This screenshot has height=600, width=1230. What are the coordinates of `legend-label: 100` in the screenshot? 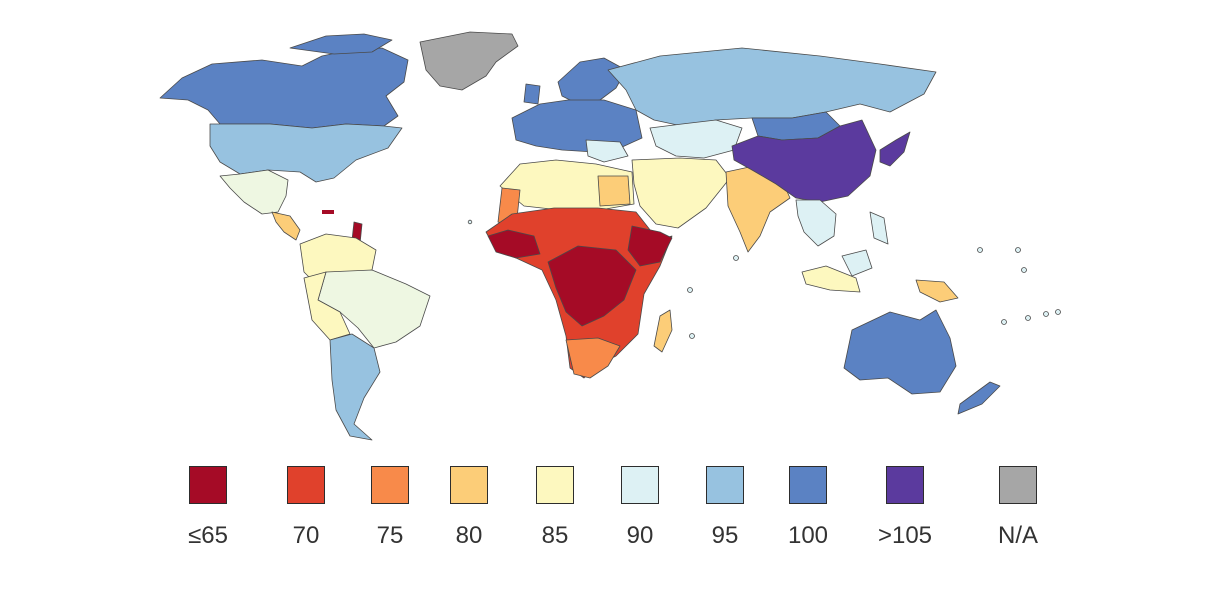 It's located at (808, 535).